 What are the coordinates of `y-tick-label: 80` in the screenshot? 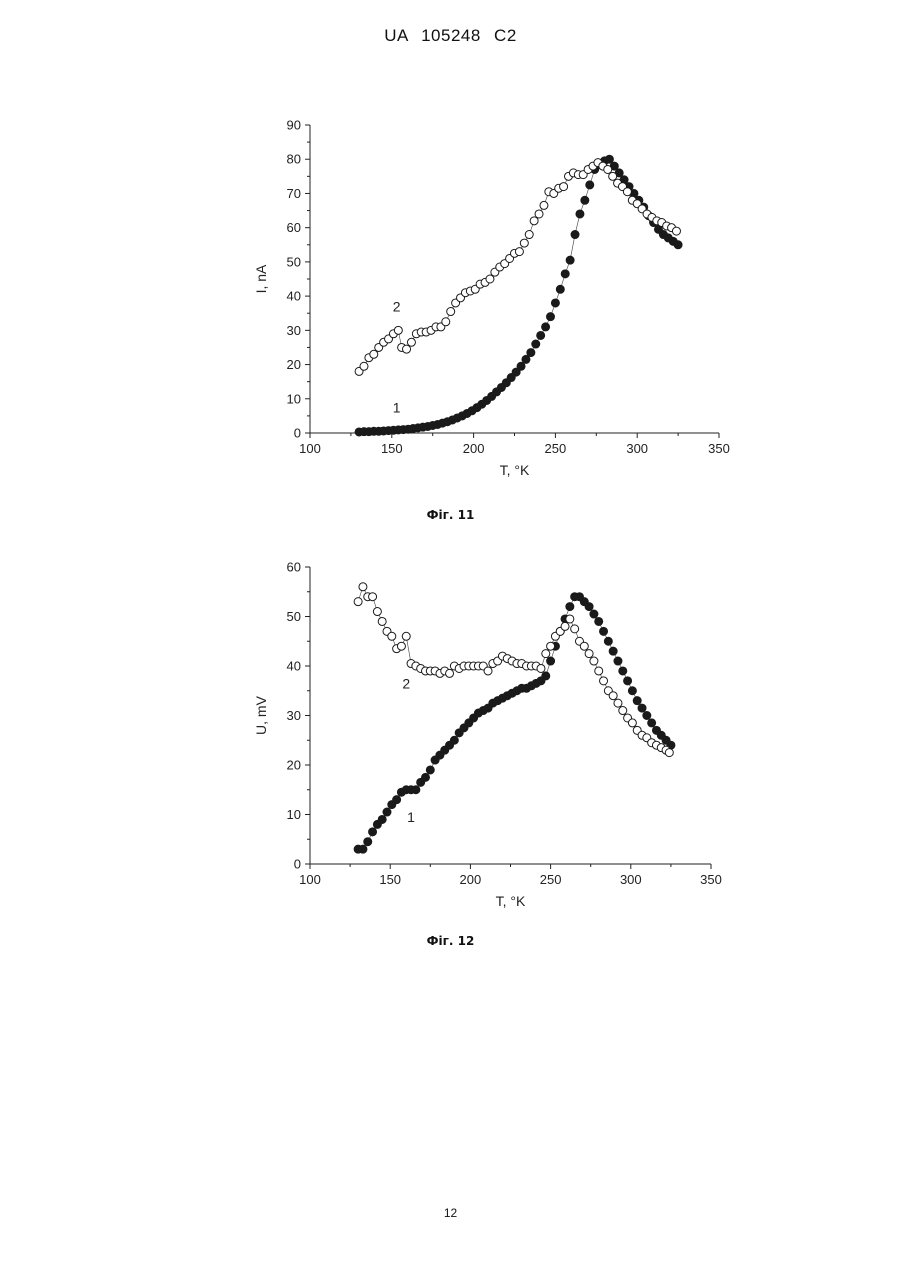 It's located at (294, 159).